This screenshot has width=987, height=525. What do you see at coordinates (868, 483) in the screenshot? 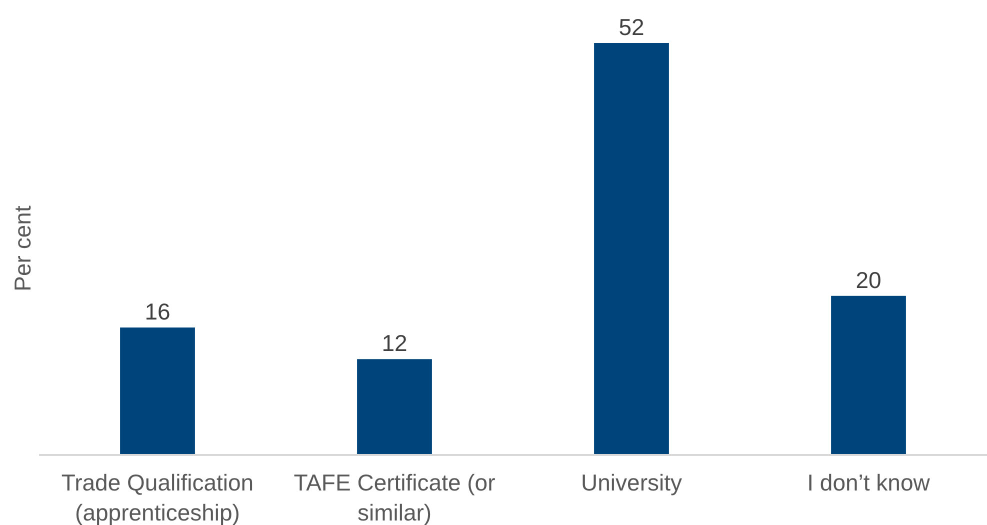
I see `x-tick-label: I don’t know` at bounding box center [868, 483].